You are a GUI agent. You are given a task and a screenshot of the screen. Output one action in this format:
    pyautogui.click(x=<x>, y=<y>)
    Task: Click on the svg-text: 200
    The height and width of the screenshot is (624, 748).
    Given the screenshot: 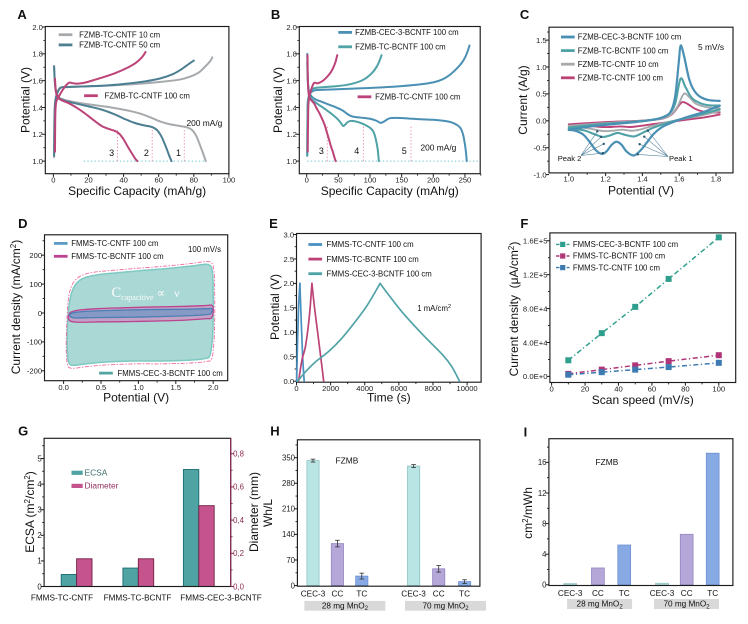 What is the action you would take?
    pyautogui.click(x=433, y=180)
    